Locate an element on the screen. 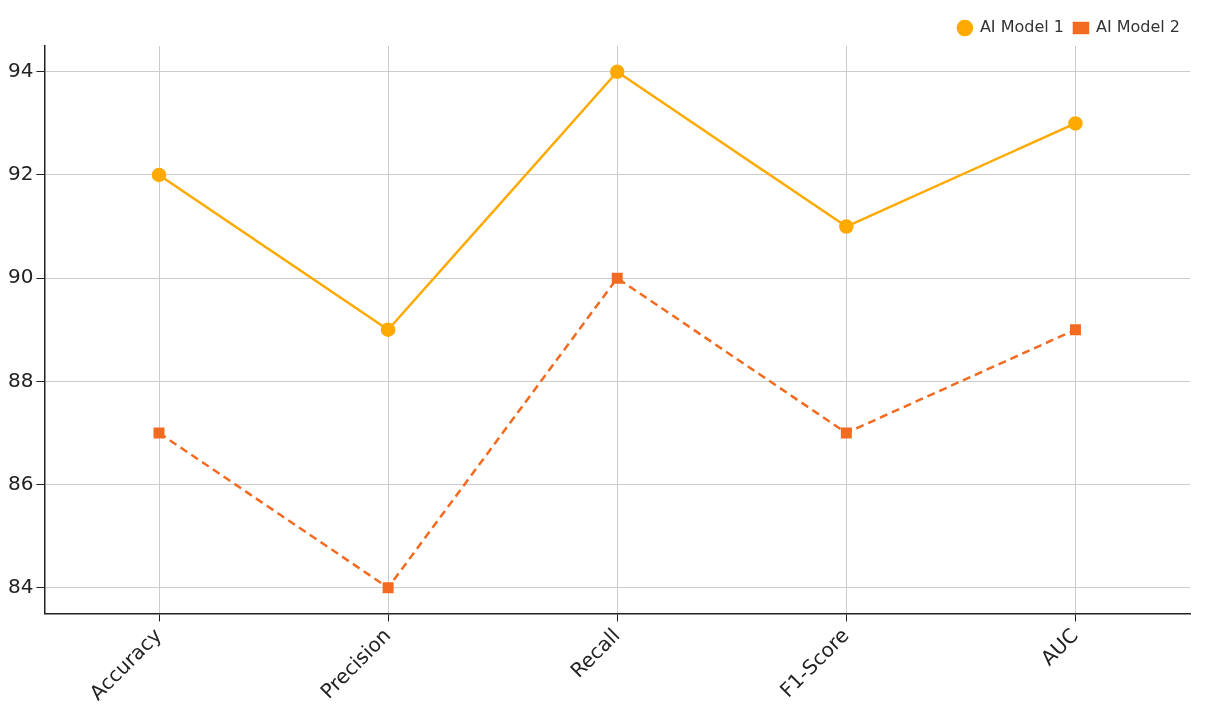 The height and width of the screenshot is (714, 1208). y-tick-label: 92 is located at coordinates (21, 173).